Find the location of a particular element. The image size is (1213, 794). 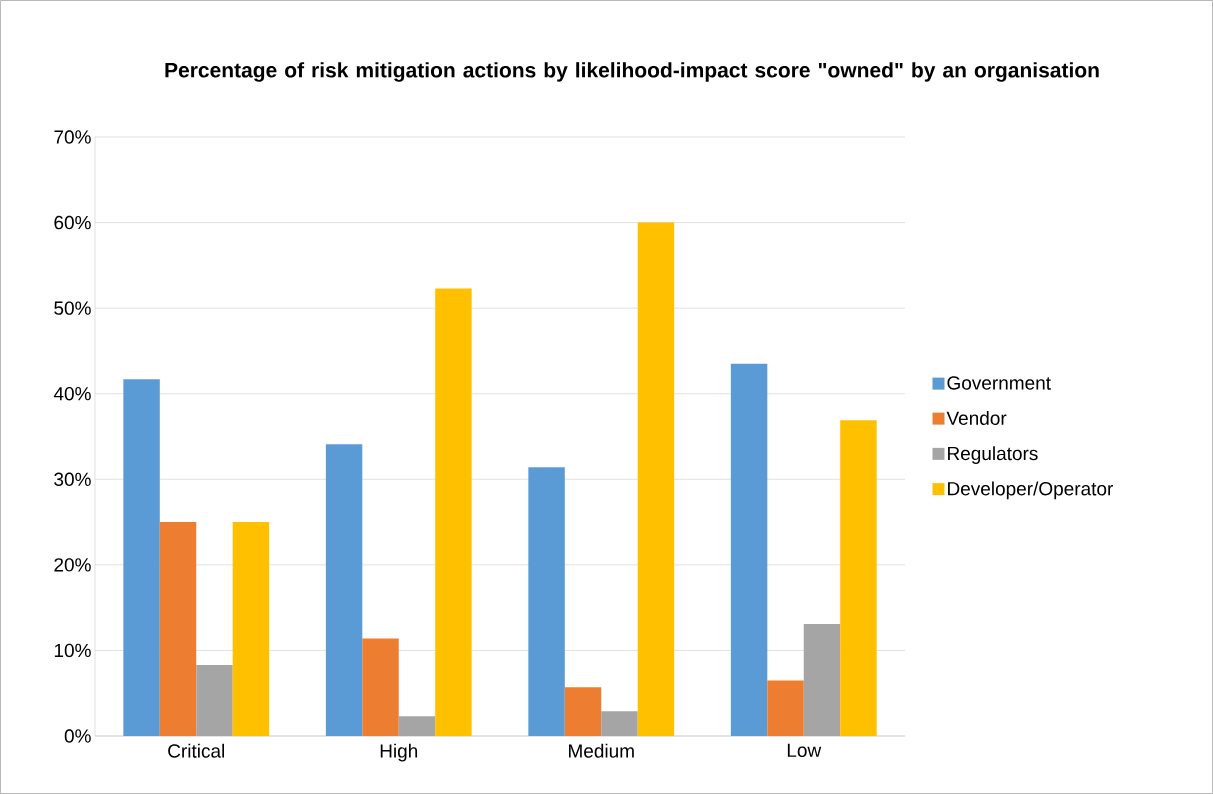

y-tick-label: 40% is located at coordinates (72, 393).